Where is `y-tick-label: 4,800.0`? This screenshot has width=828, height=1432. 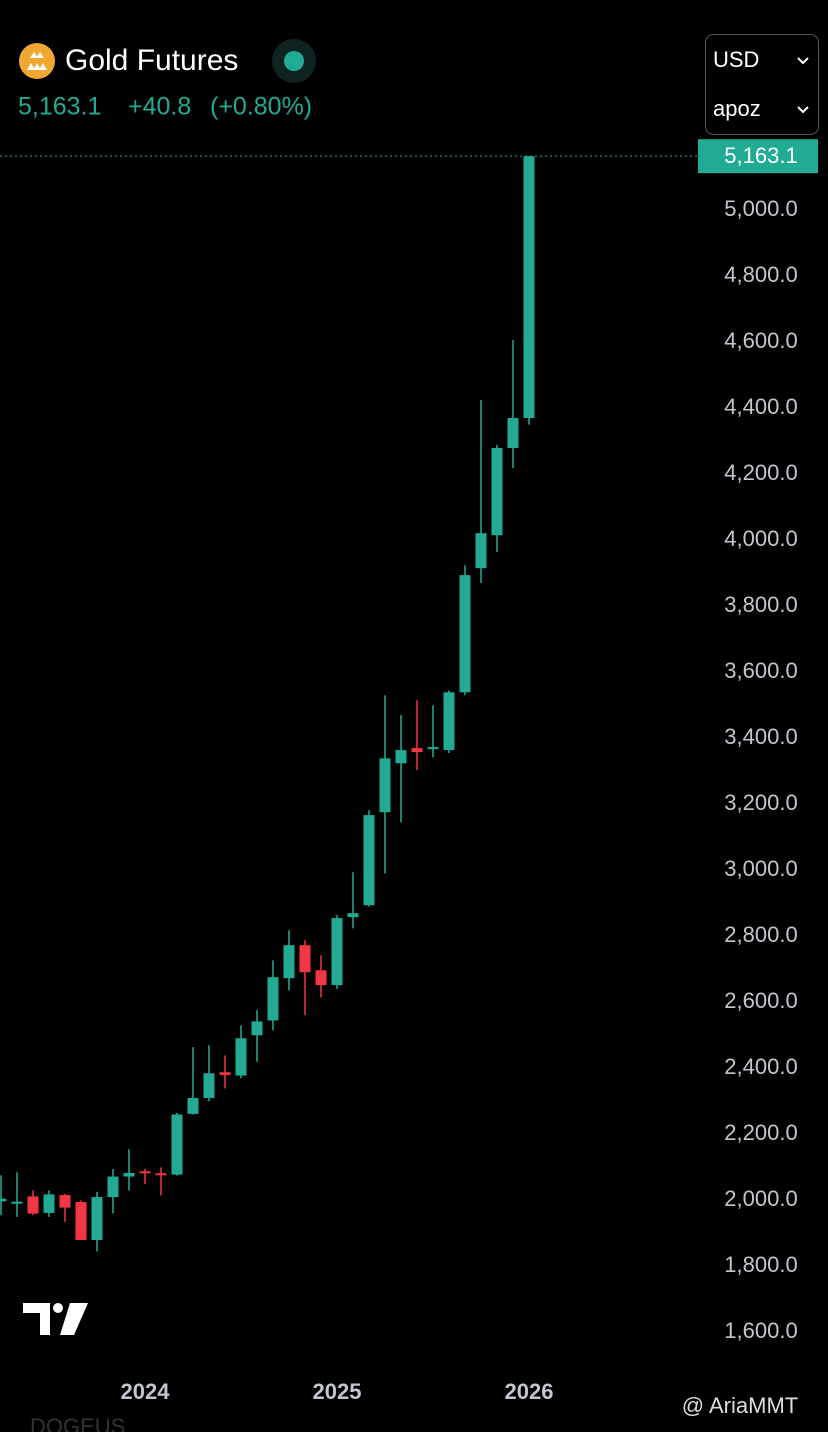
y-tick-label: 4,800.0 is located at coordinates (760, 274).